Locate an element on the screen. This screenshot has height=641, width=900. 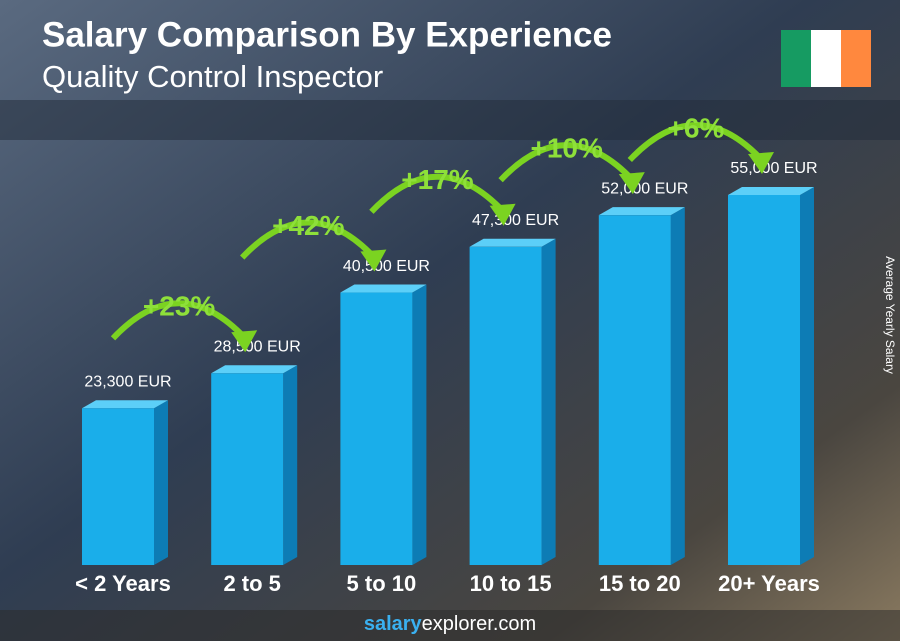
x-tick-label: < 2 Years is located at coordinates (123, 583).